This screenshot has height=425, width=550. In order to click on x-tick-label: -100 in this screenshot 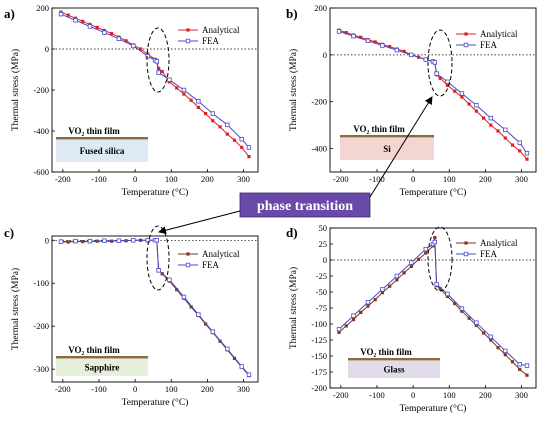, I will do `click(377, 179)`.